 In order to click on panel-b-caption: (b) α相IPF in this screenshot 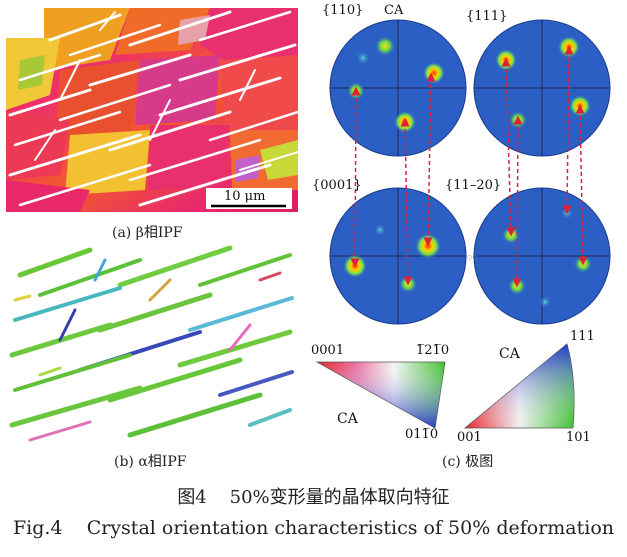, I will do `click(150, 462)`.